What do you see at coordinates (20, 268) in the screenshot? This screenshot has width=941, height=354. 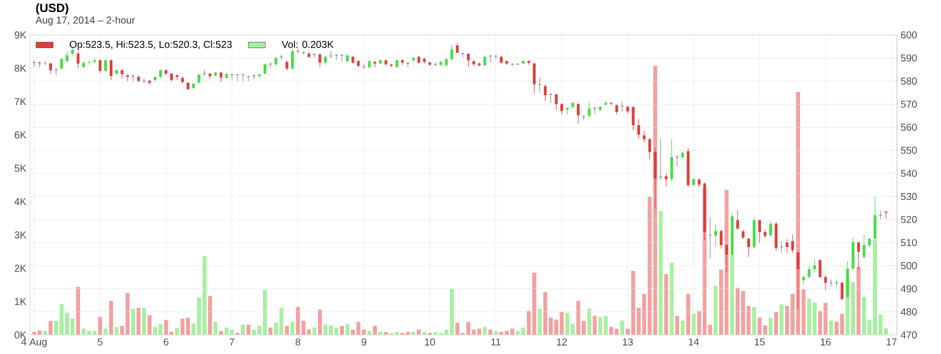 I see `y-tick-label: 2K` at bounding box center [20, 268].